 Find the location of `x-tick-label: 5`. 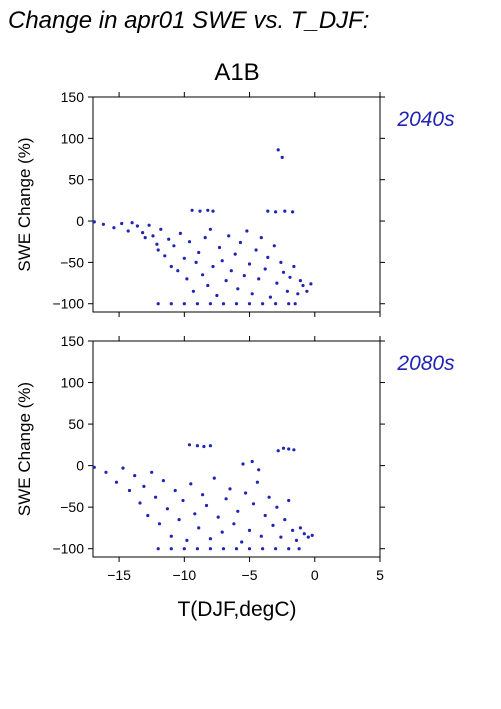

x-tick-label: 5 is located at coordinates (380, 575).